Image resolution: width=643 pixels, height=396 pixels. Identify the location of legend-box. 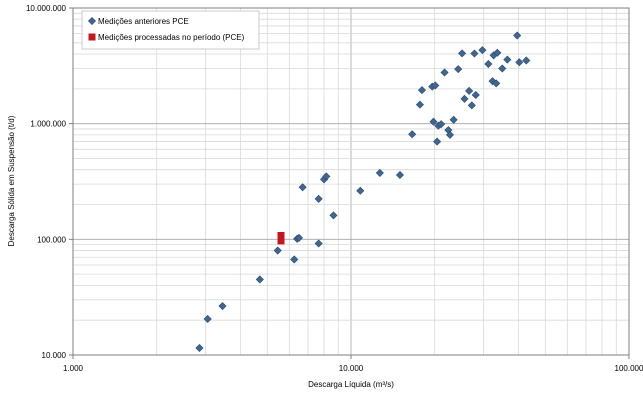
(170, 30).